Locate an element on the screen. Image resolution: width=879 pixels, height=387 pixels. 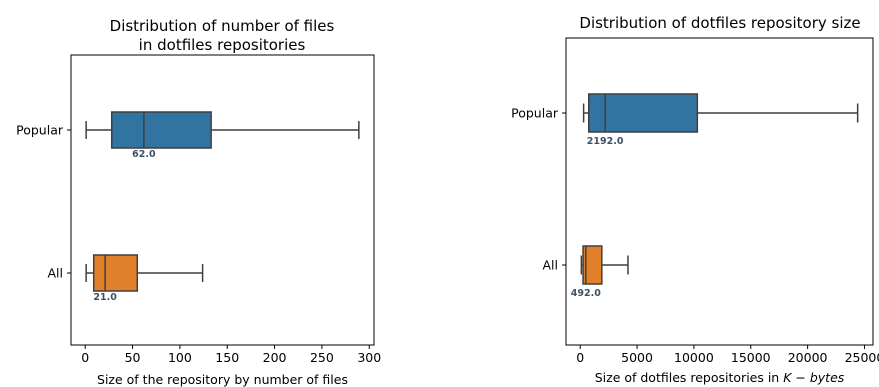
box-all: 21.0 is located at coordinates (144, 278).